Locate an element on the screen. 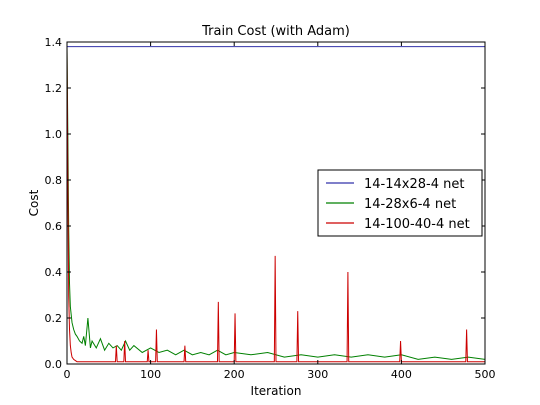  x-tick-label: 300 is located at coordinates (317, 374).